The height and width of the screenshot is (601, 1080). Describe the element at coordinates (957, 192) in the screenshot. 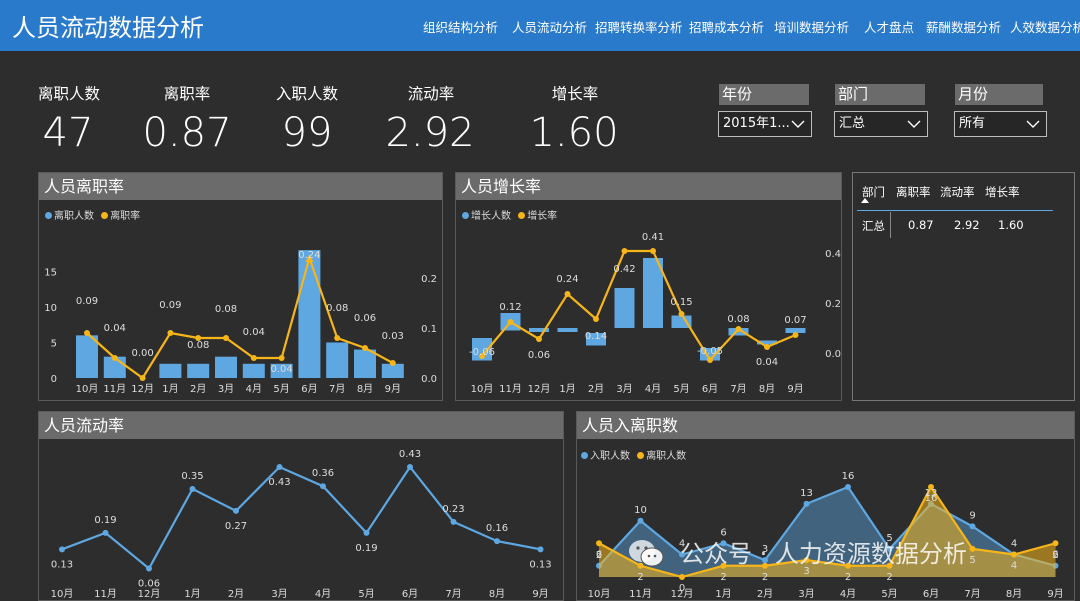

I see `table-header-mobility: 流动率` at that location.